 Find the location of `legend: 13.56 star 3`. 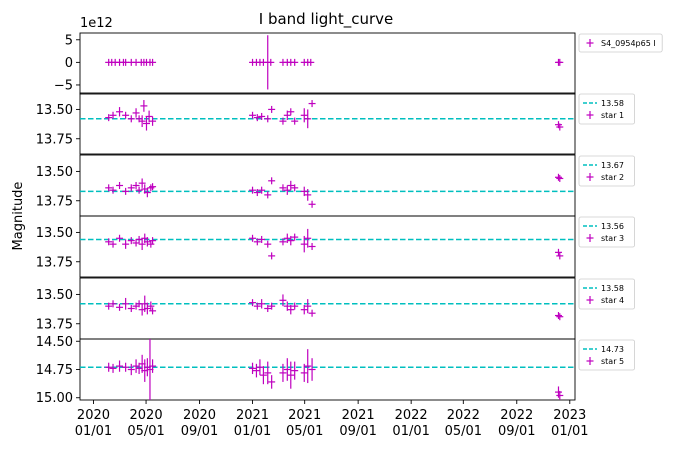

legend: 13.56 star 3 is located at coordinates (606, 232).